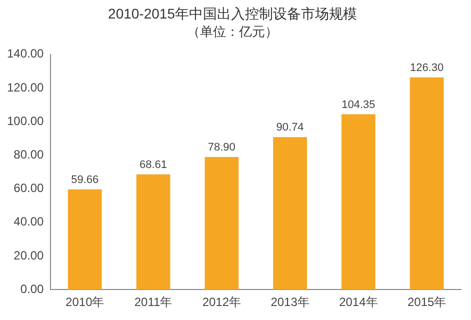 The image size is (471, 320). I want to click on y-tick-label: 120.00, so click(25, 87).